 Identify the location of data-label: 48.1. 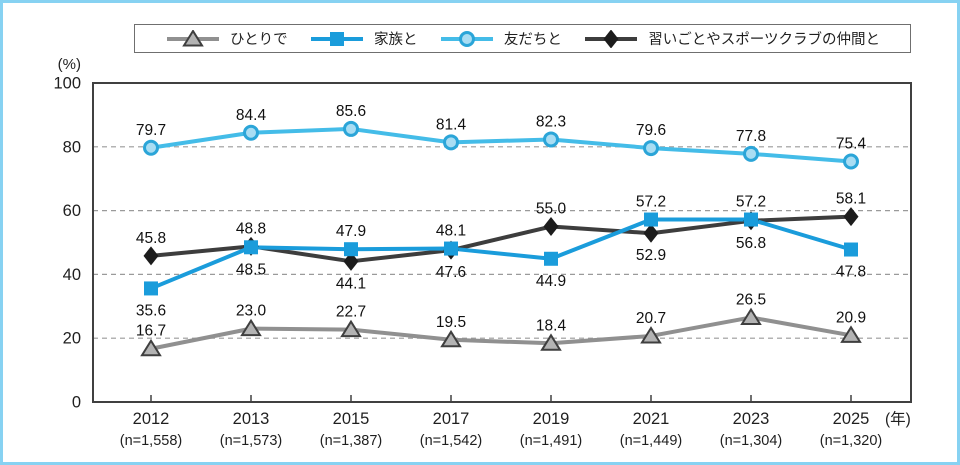
(451, 231).